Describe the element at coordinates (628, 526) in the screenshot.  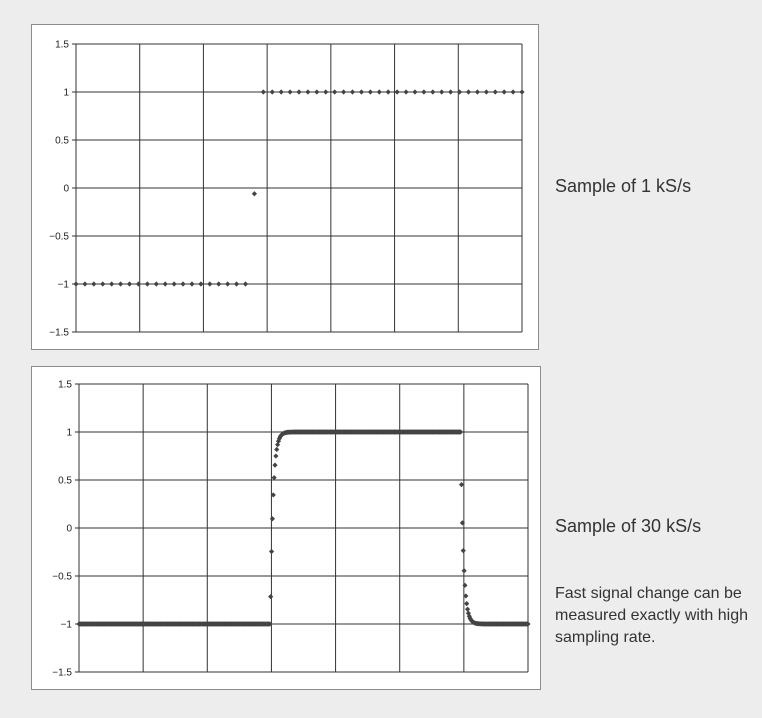
I see `sample-rate-label-30ks: Sample of 30 kS/s` at that location.